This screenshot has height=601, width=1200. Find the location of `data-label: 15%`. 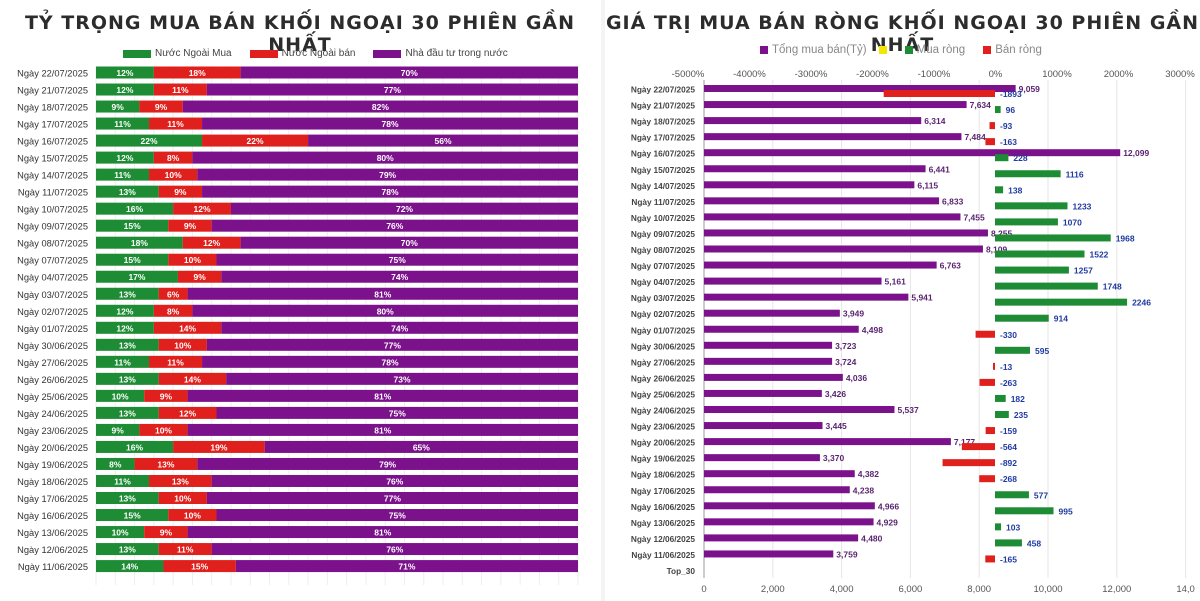

data-label: 15% is located at coordinates (132, 516).